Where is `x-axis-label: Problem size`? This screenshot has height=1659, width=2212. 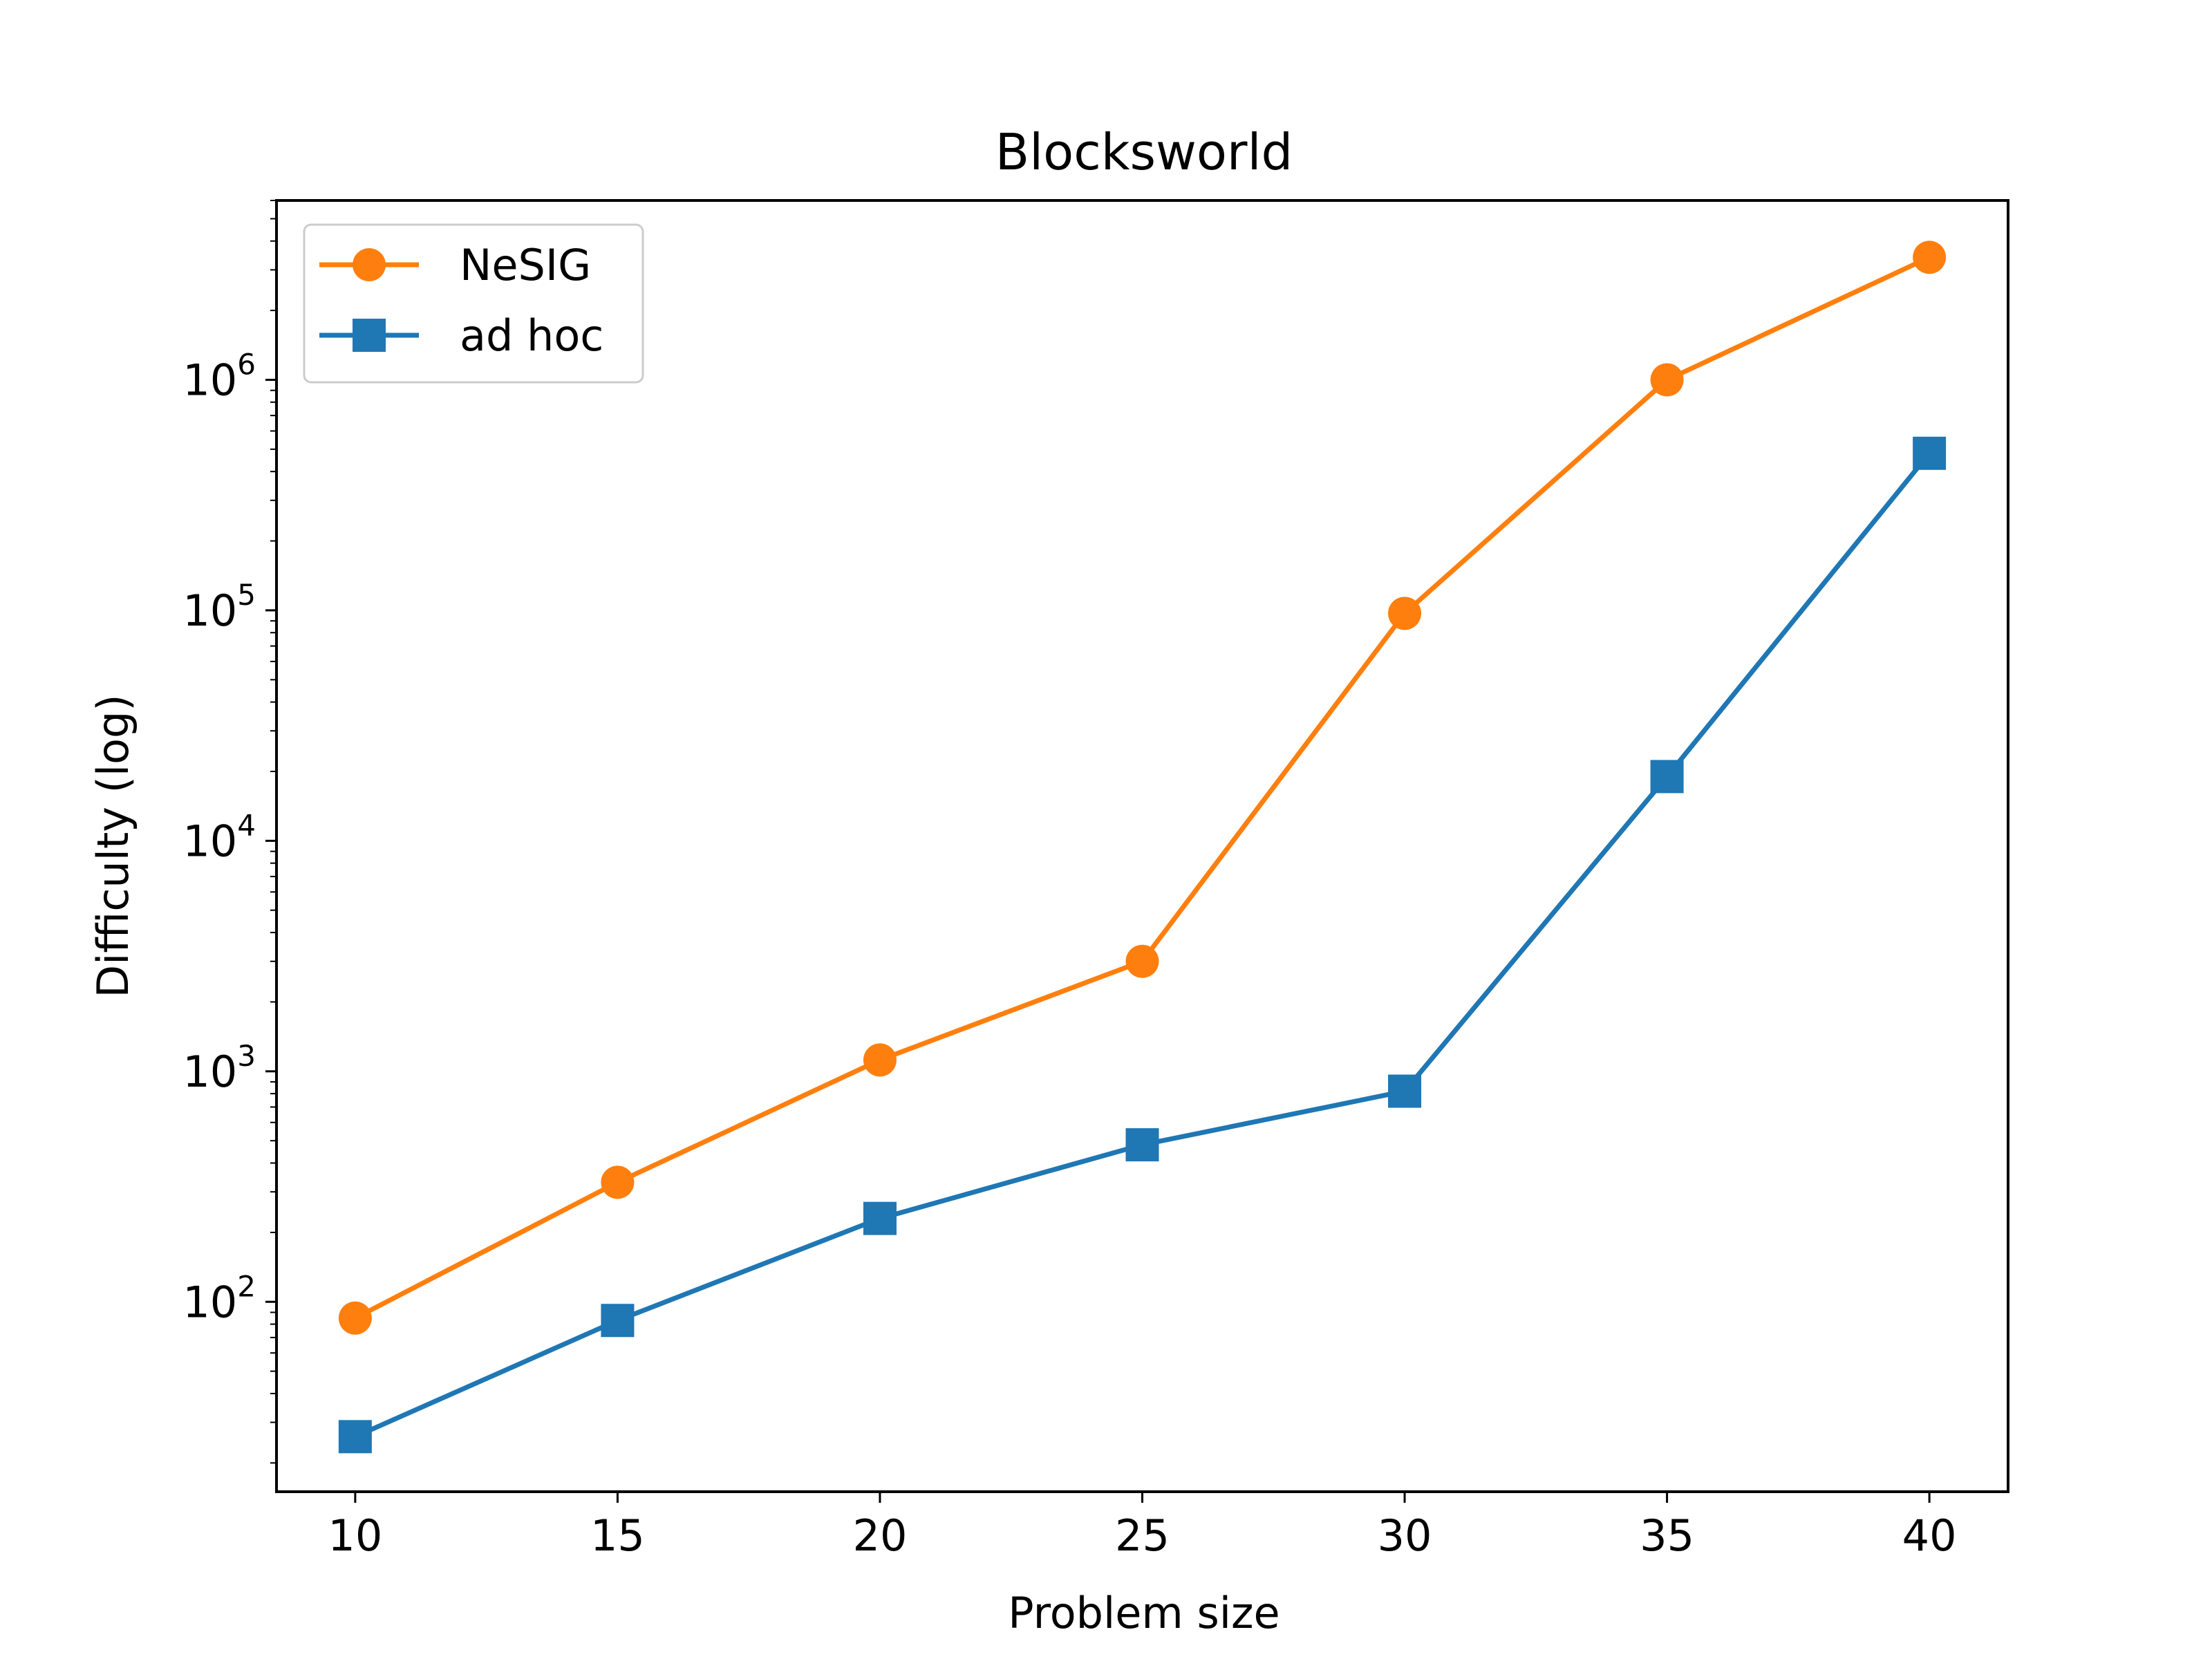 x-axis-label: Problem size is located at coordinates (1144, 1613).